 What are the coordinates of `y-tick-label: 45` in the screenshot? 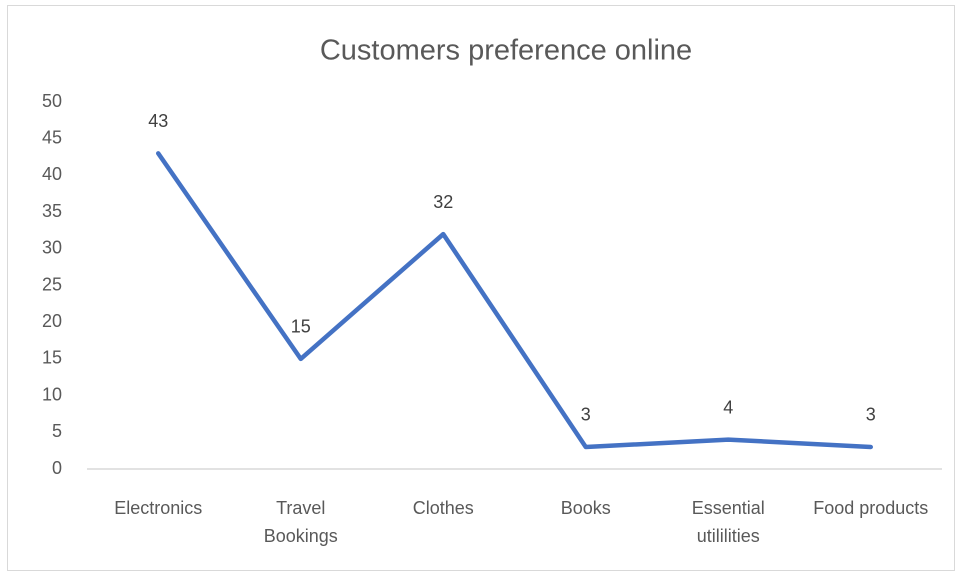 It's located at (52, 137).